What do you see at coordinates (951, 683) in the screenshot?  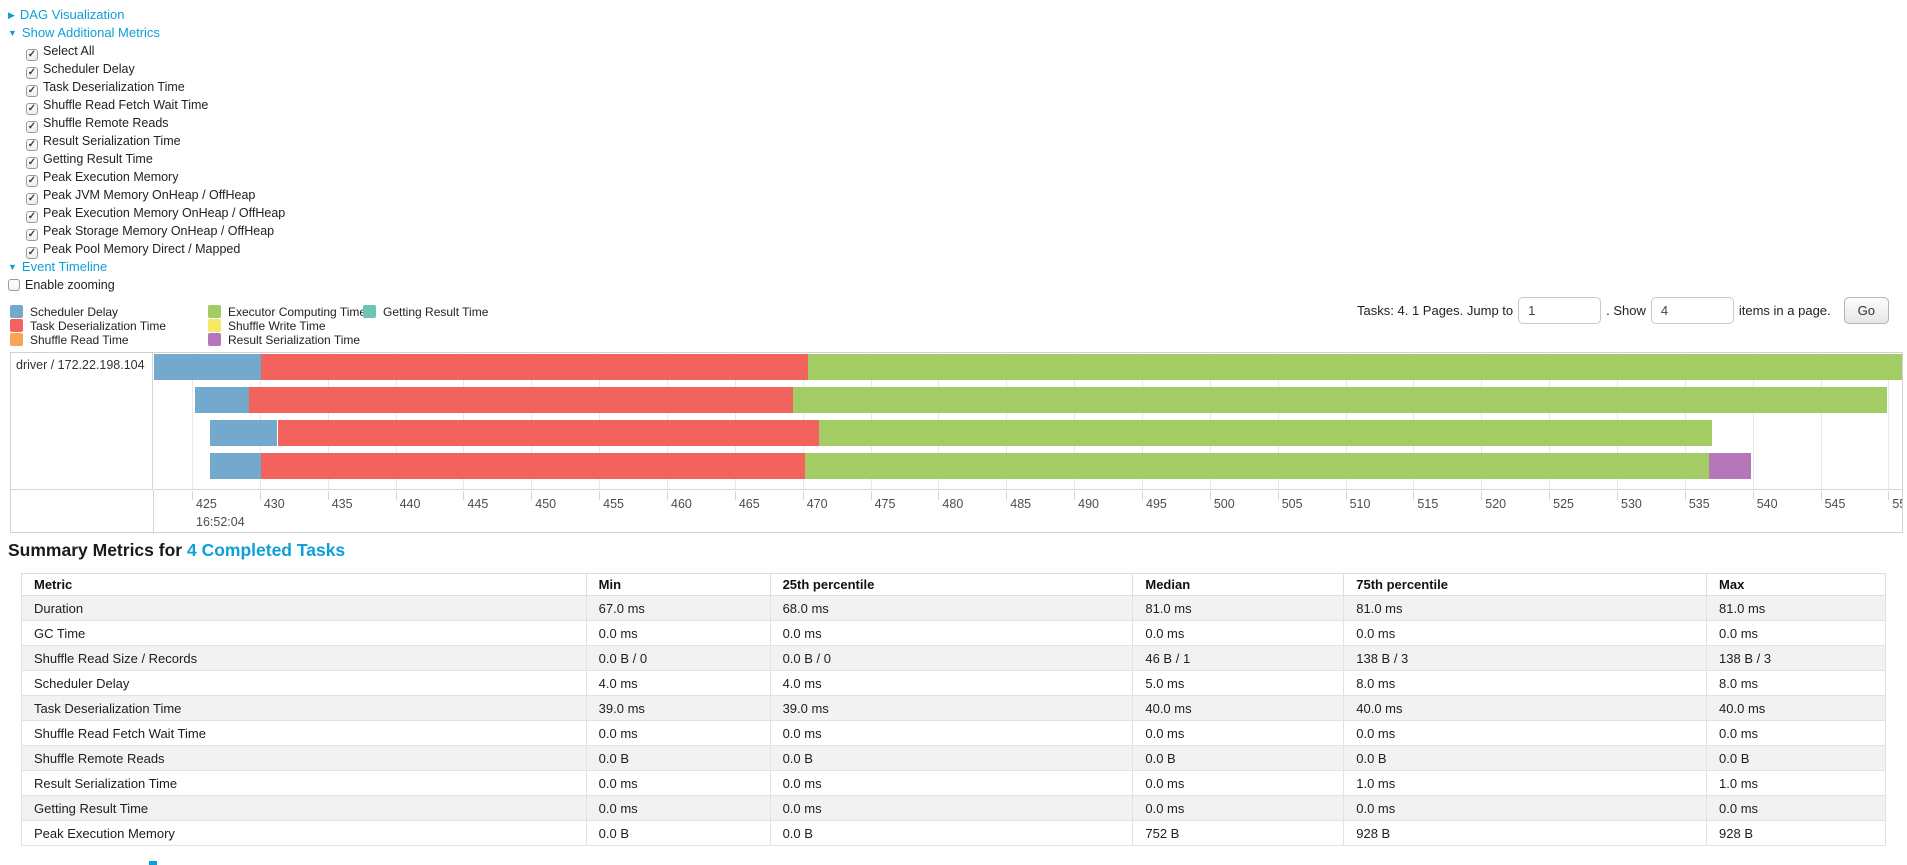 I see `metric-value-cell: 4.0 ms` at bounding box center [951, 683].